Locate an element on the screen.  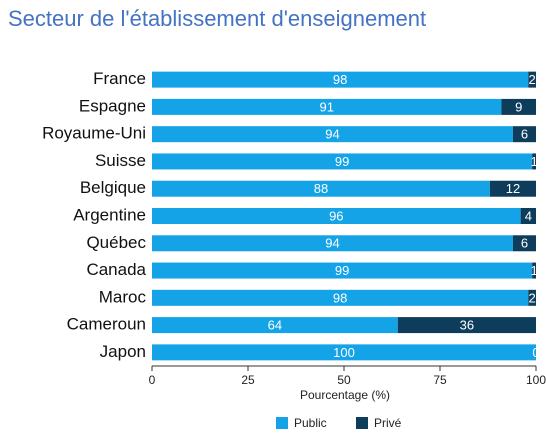
data-label: 88 is located at coordinates (321, 188).